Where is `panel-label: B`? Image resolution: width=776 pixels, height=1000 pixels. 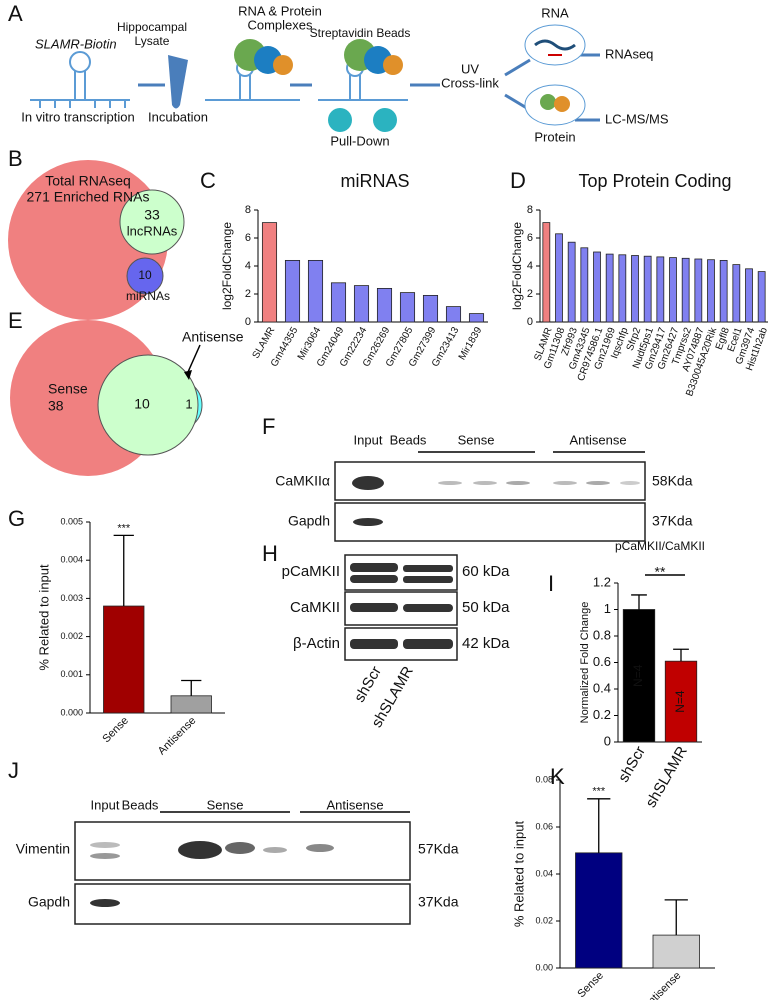 panel-label: B is located at coordinates (15, 158).